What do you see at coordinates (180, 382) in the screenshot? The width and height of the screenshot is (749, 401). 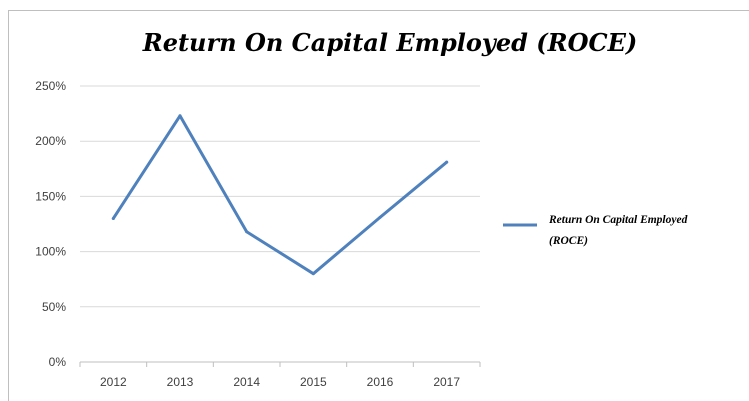 I see `x-tick-label: 2013` at bounding box center [180, 382].